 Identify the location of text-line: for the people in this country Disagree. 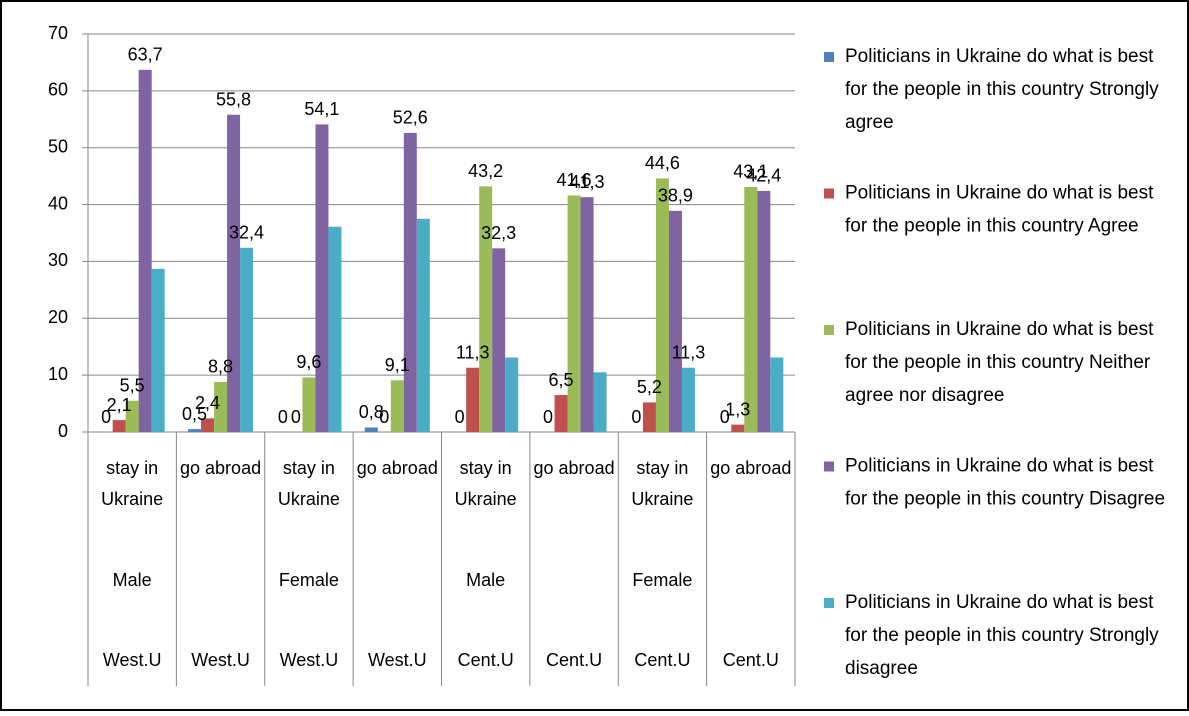
(1005, 499).